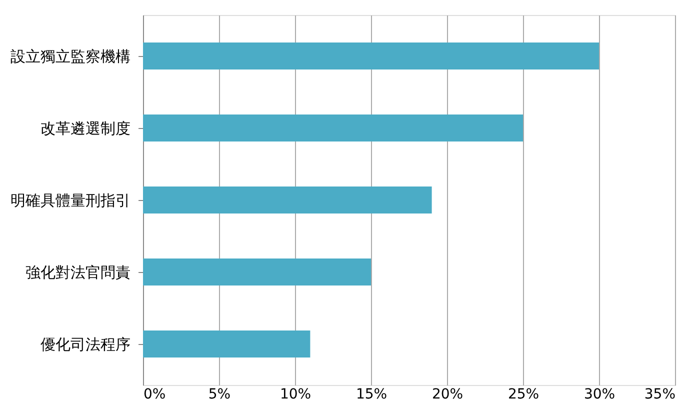 Image resolution: width=700 pixels, height=411 pixels. What do you see at coordinates (70, 57) in the screenshot?
I see `y-tick-label: 設立獨立監察機構` at bounding box center [70, 57].